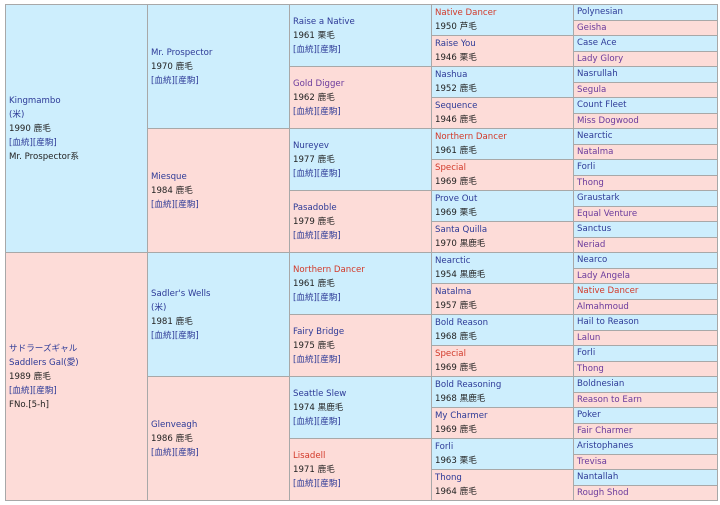 This screenshot has height=505, width=720. Describe the element at coordinates (591, 244) in the screenshot. I see `horse-name-link: Neriad` at that location.